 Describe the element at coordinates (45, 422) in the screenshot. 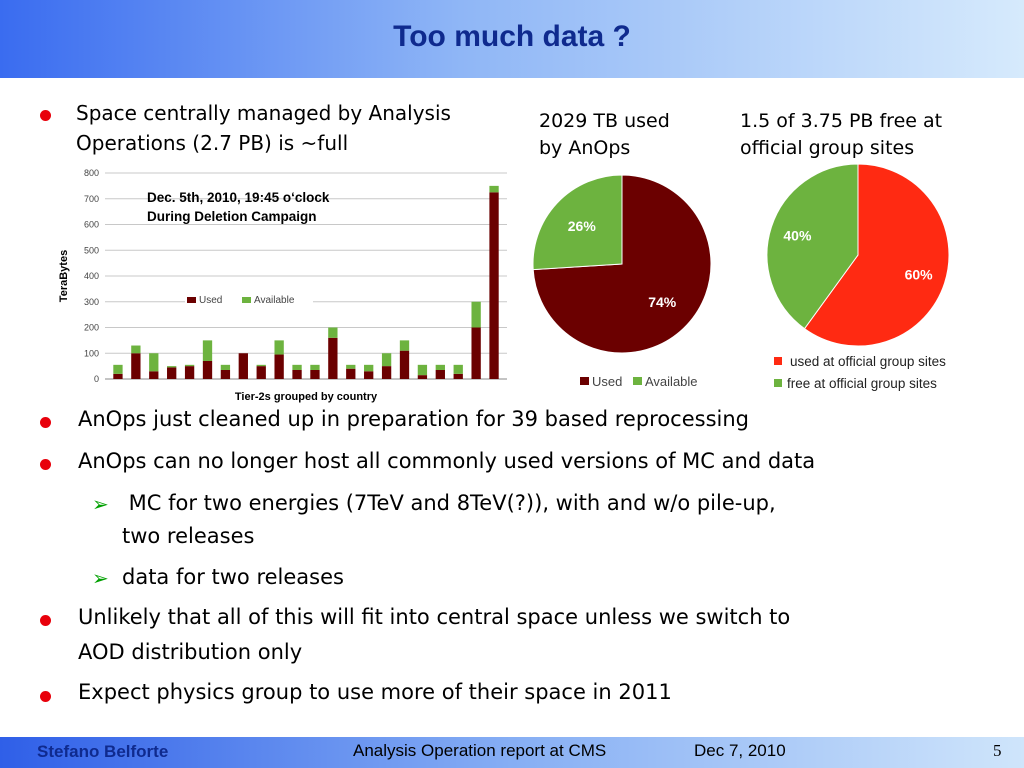

I see `bullet-2-icon` at that location.